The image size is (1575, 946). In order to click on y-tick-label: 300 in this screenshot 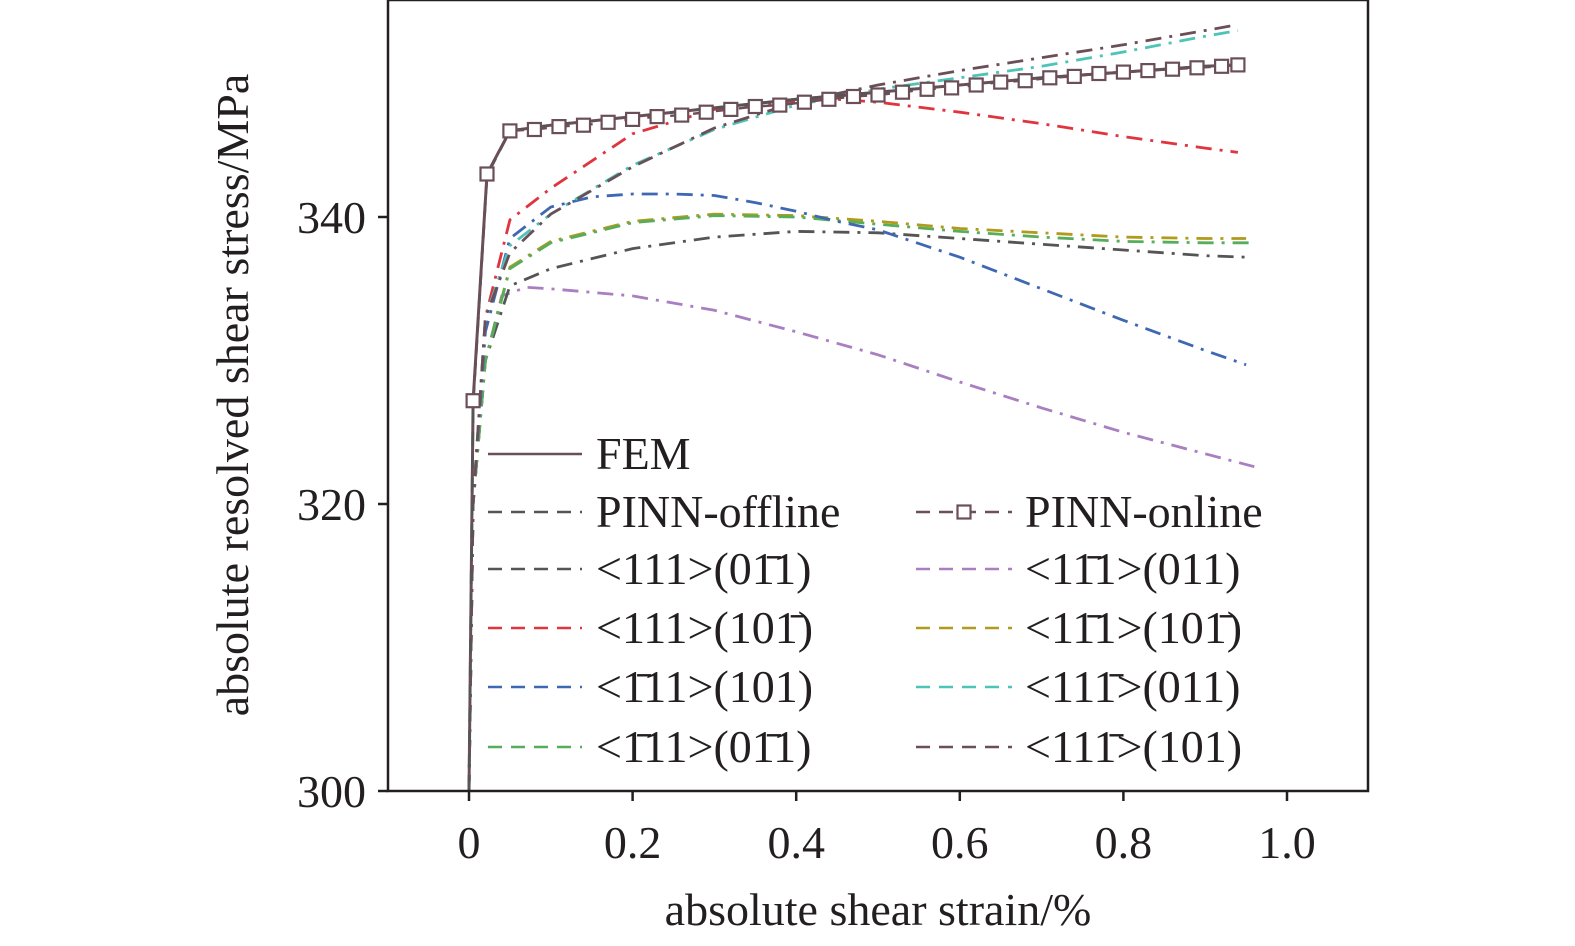, I will do `click(331, 791)`.